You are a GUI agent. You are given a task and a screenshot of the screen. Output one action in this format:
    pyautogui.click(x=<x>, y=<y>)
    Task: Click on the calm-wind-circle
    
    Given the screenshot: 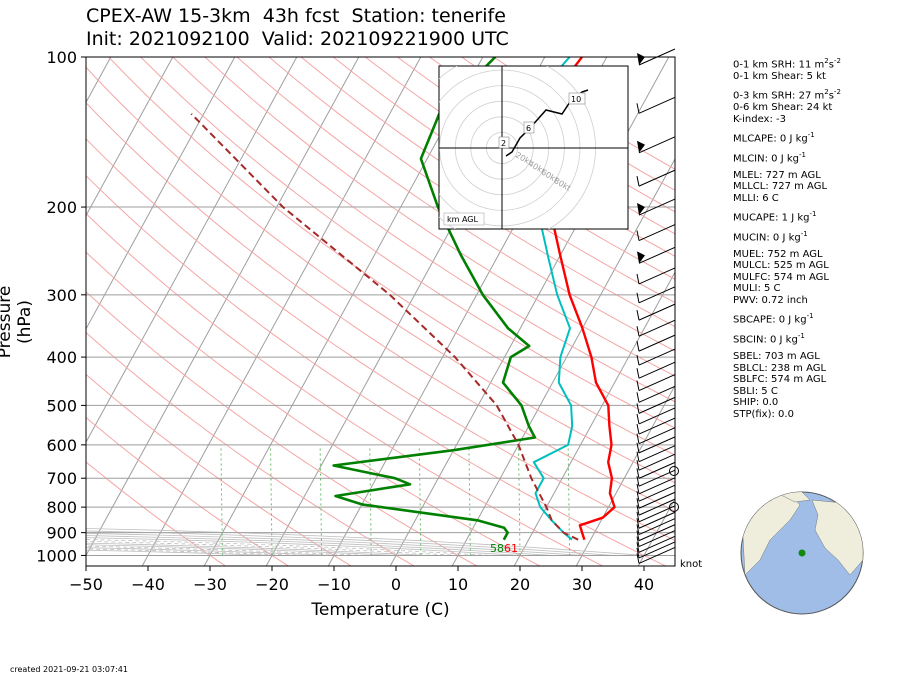 What is the action you would take?
    pyautogui.click(x=674, y=471)
    